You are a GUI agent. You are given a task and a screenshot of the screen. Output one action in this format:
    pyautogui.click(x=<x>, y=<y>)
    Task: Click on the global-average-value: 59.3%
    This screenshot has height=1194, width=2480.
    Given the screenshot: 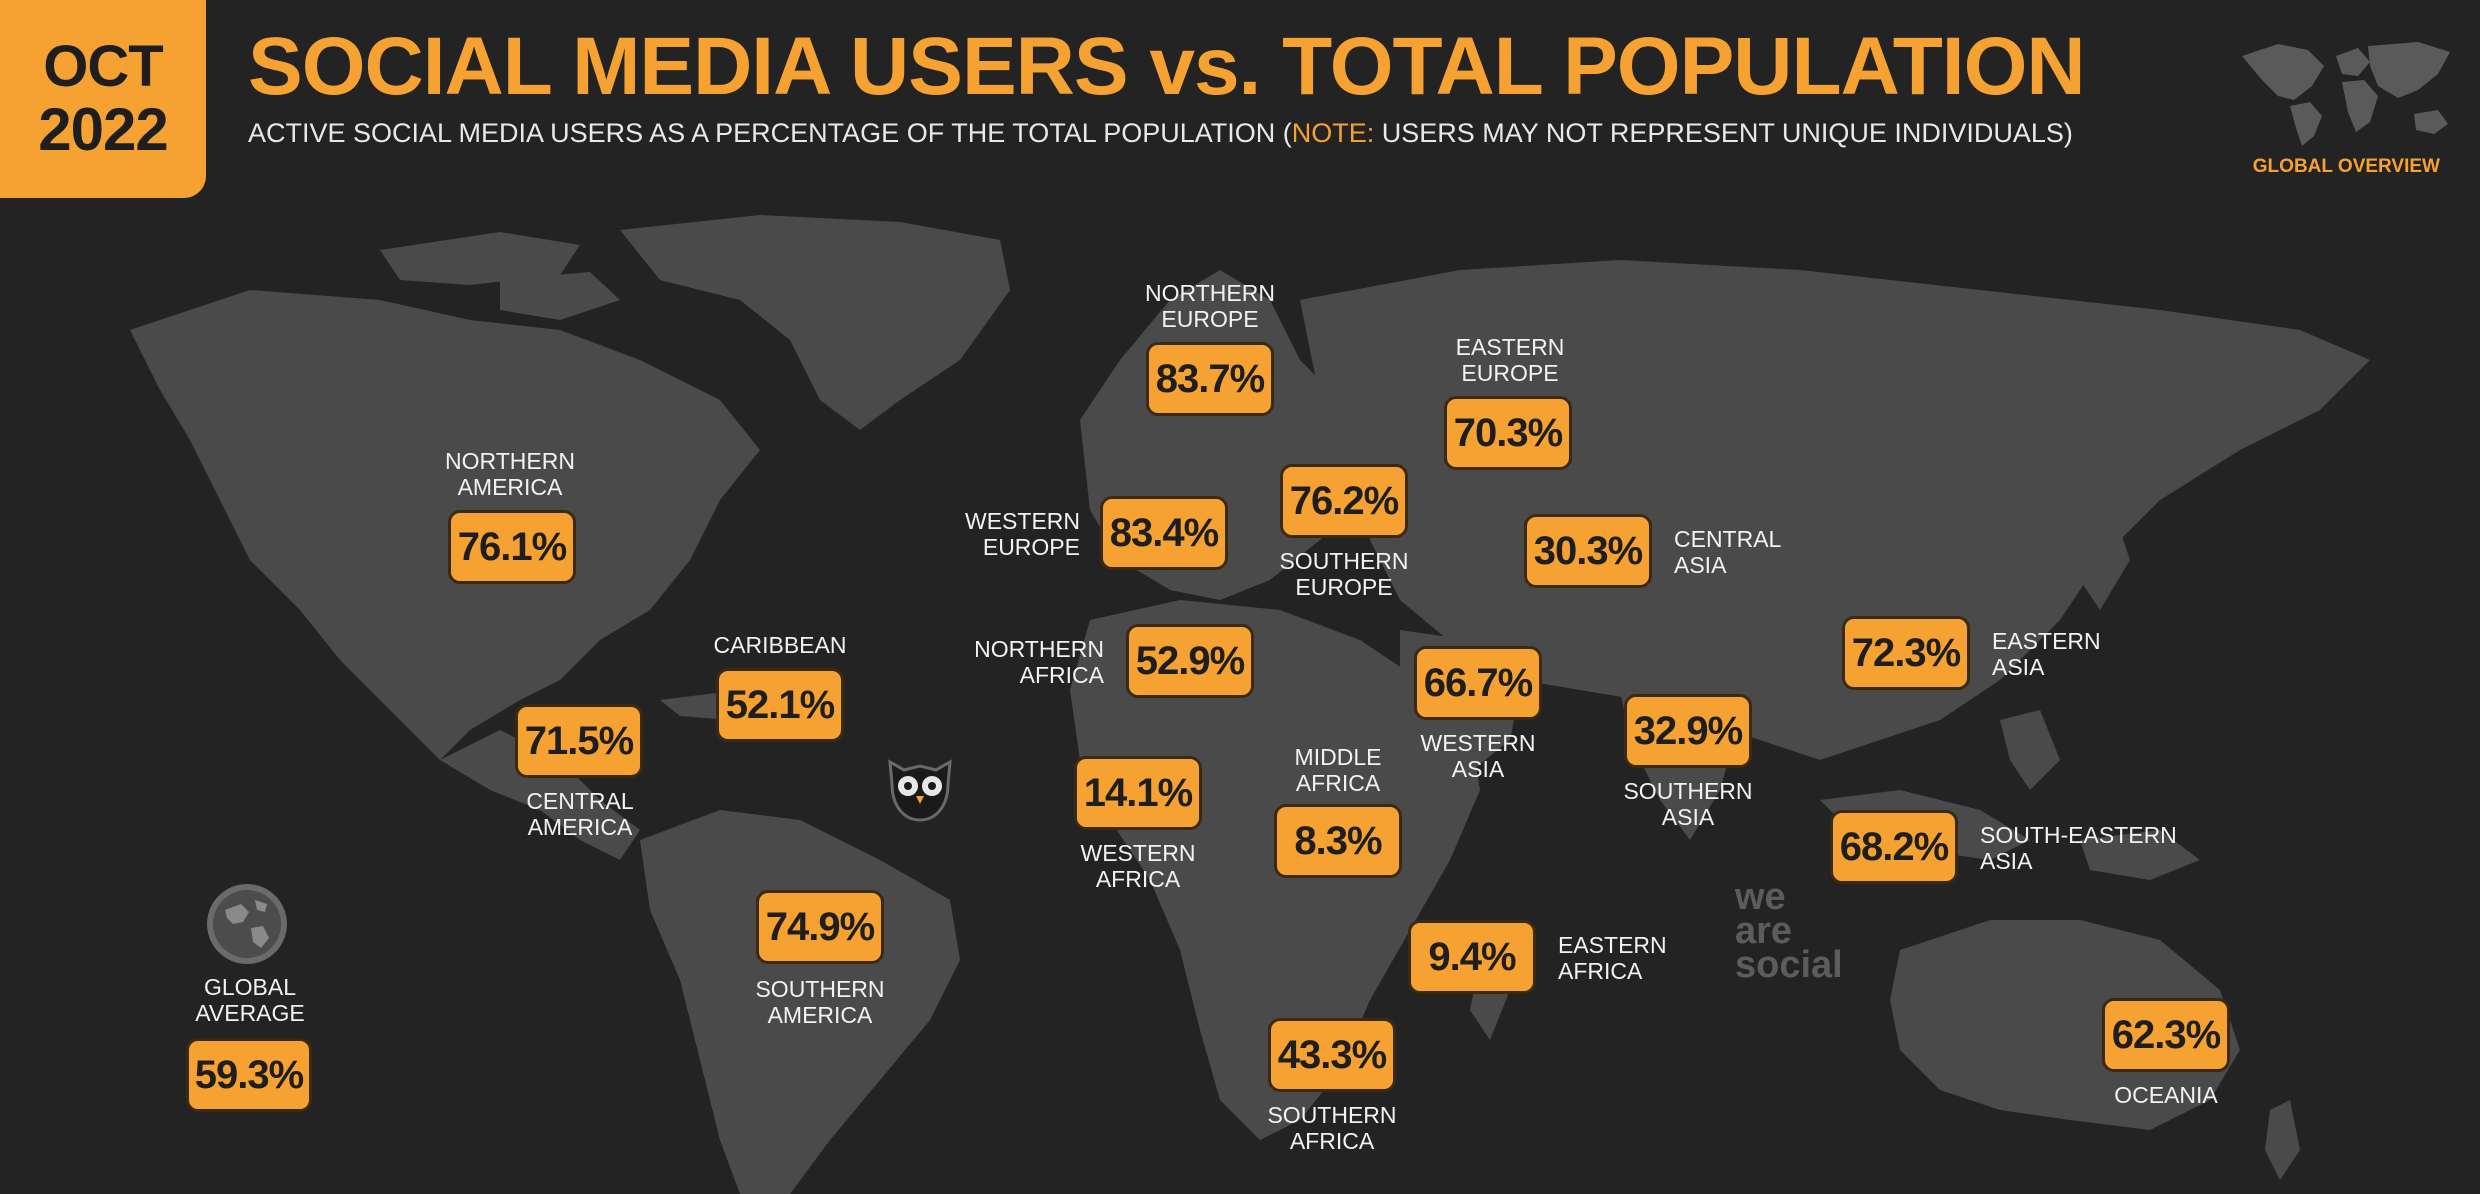 What is the action you would take?
    pyautogui.click(x=249, y=1075)
    